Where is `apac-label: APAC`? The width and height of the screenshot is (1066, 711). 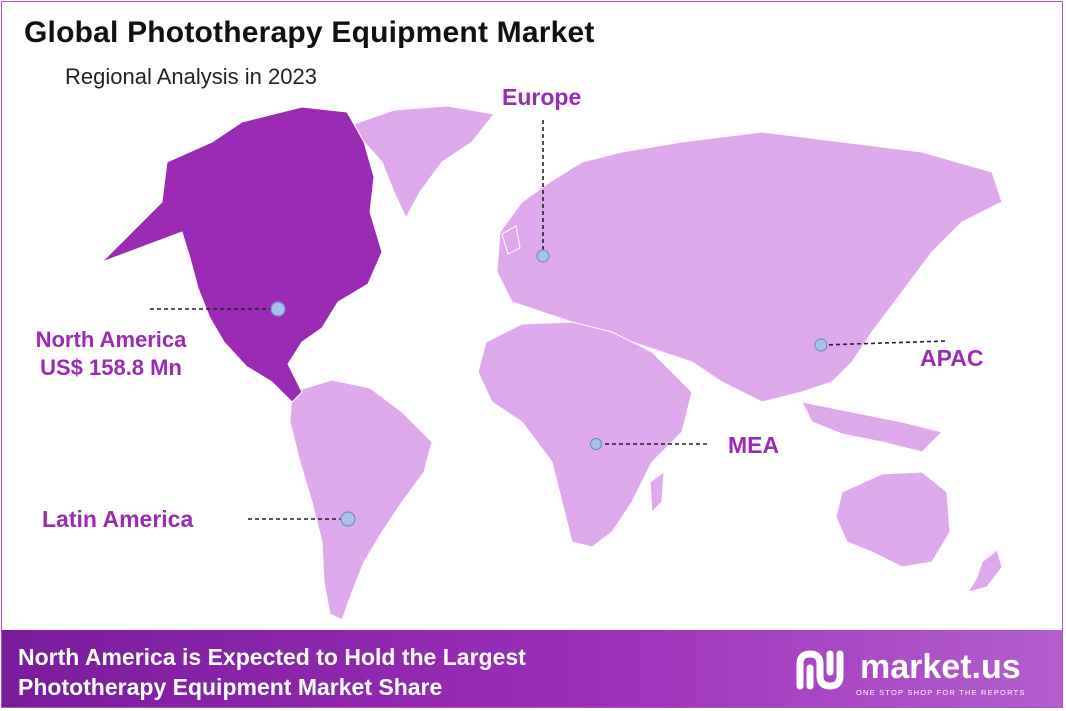 apac-label: APAC is located at coordinates (952, 358).